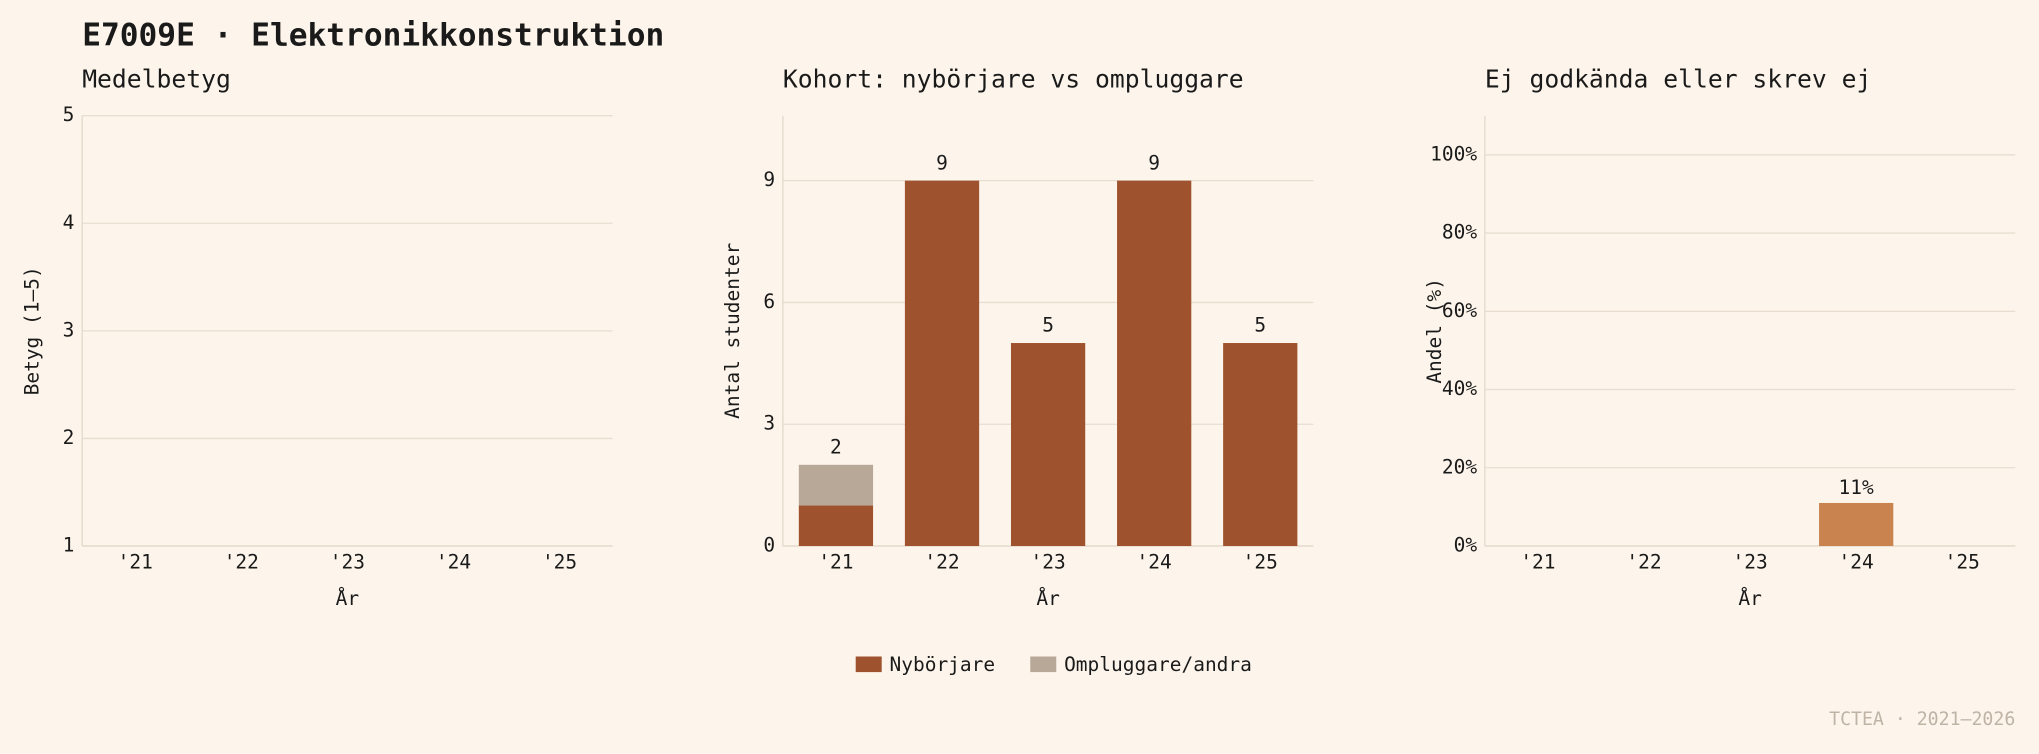 Image resolution: width=2039 pixels, height=754 pixels. What do you see at coordinates (1459, 310) in the screenshot?
I see `y-tick-label: 60%` at bounding box center [1459, 310].